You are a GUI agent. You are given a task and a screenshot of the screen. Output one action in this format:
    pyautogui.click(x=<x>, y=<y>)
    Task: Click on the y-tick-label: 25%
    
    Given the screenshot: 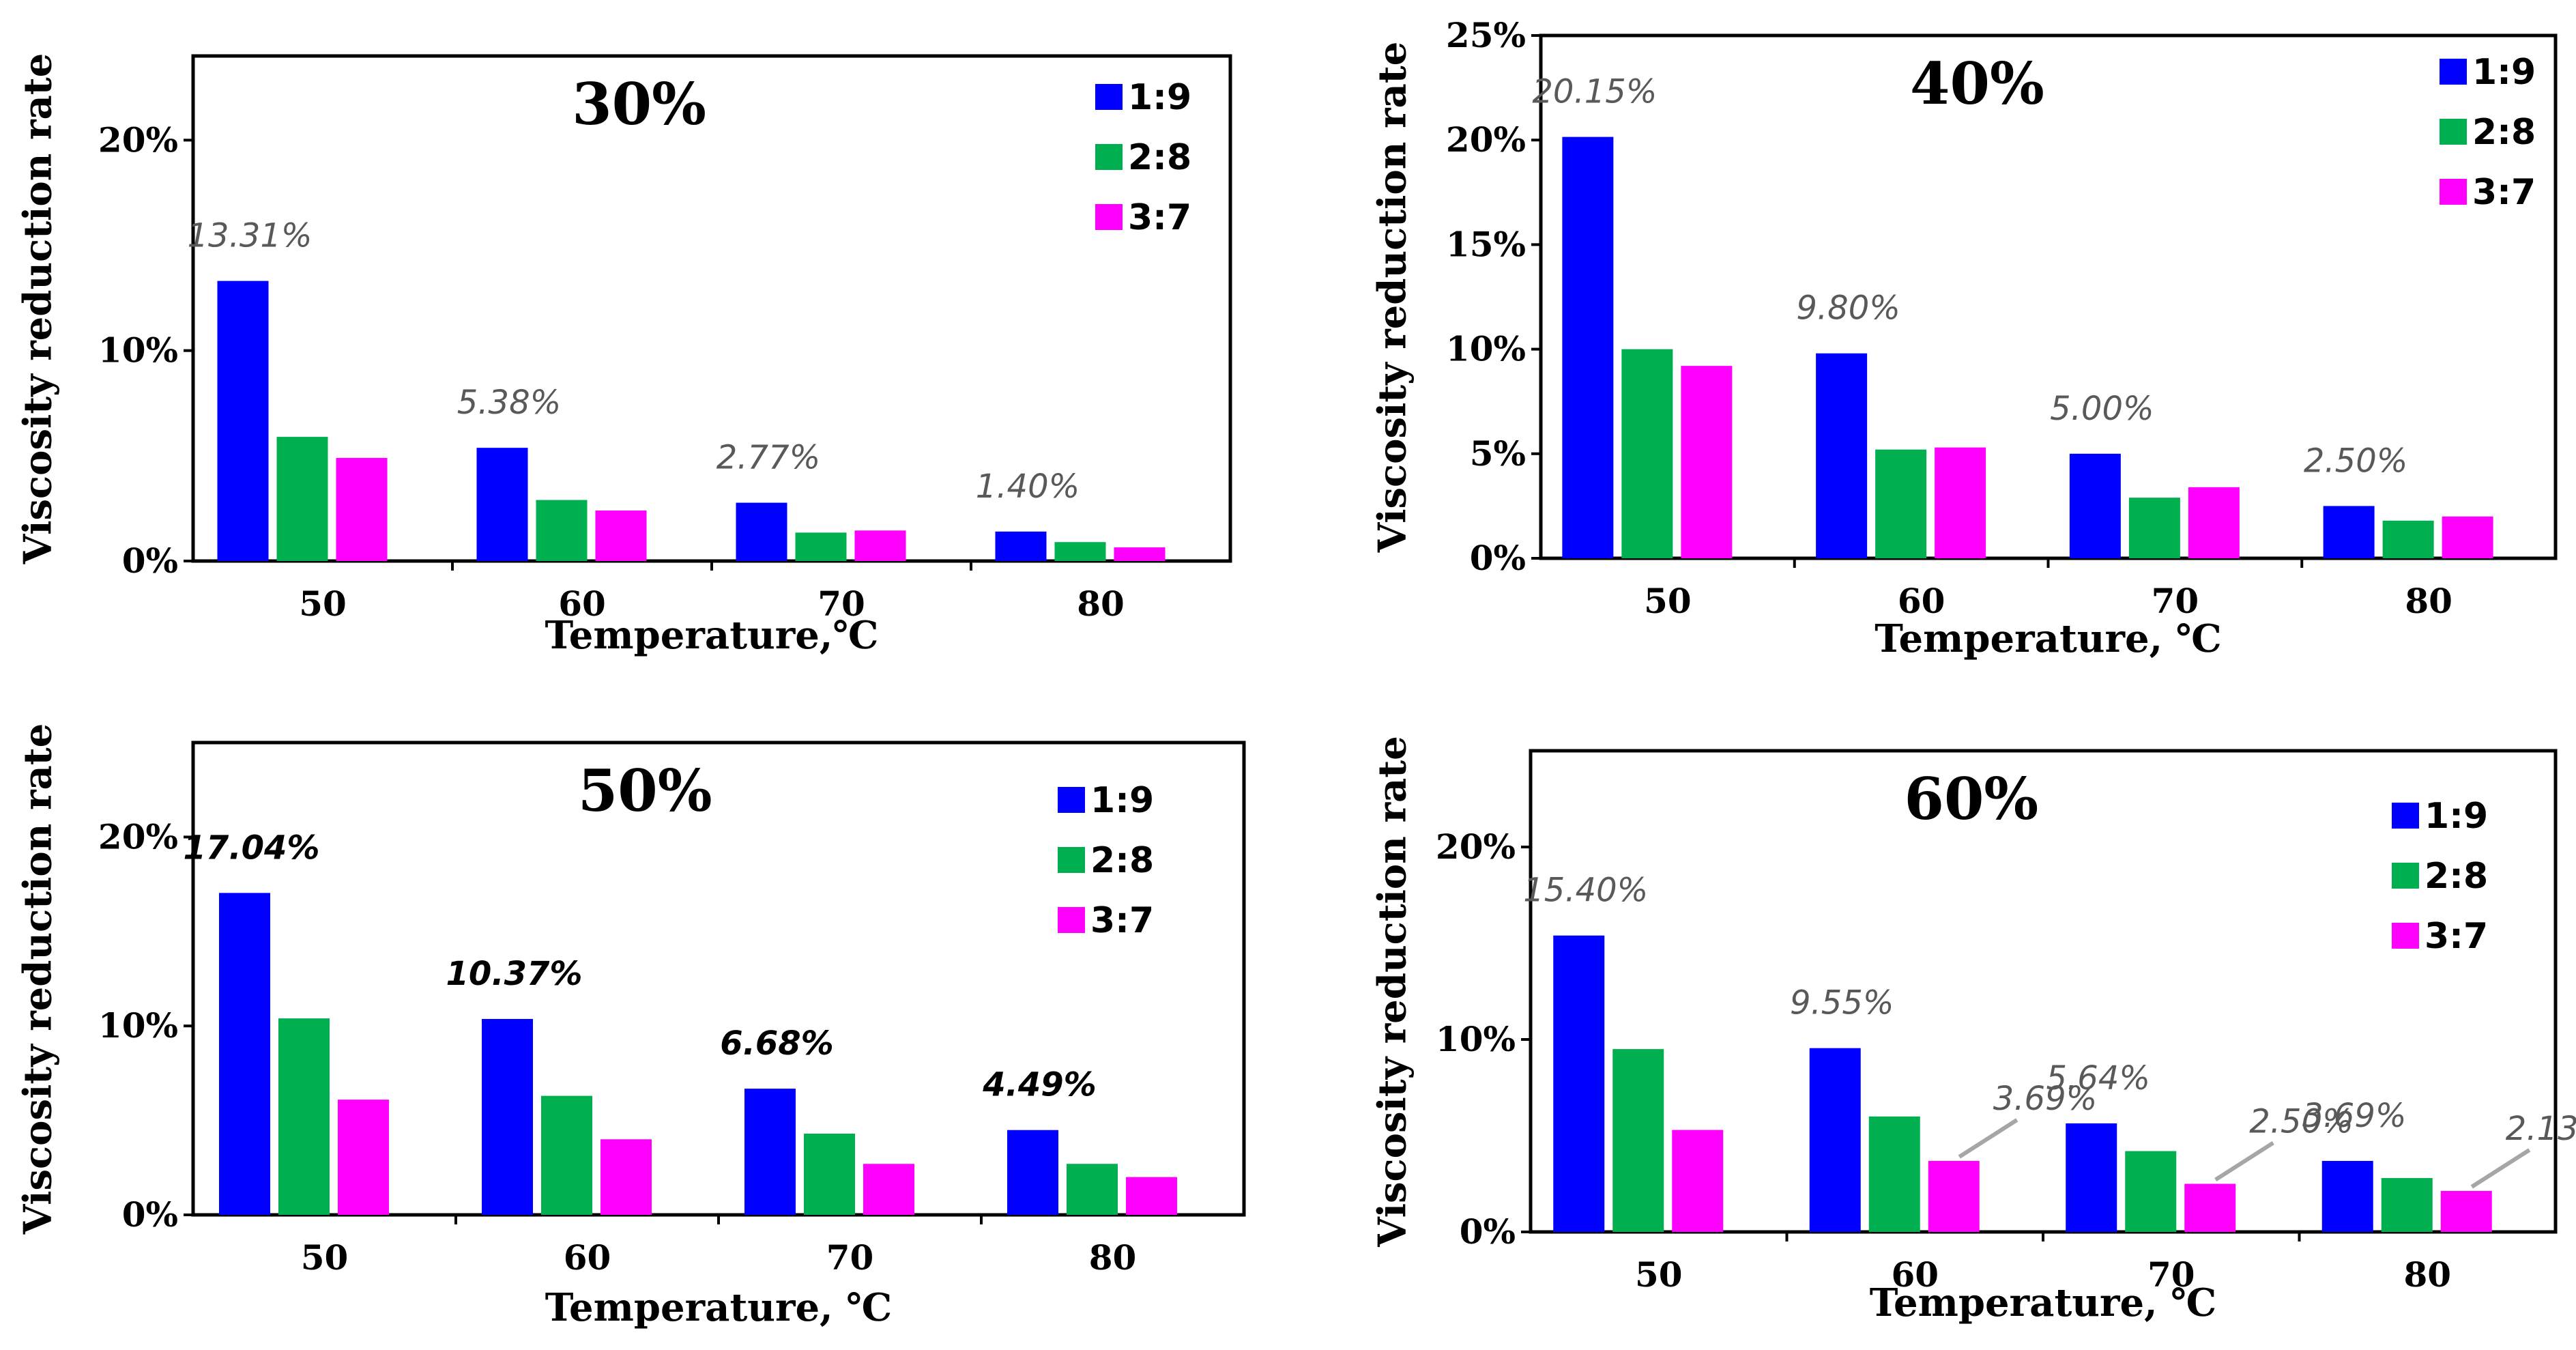 What is the action you would take?
    pyautogui.click(x=1486, y=35)
    